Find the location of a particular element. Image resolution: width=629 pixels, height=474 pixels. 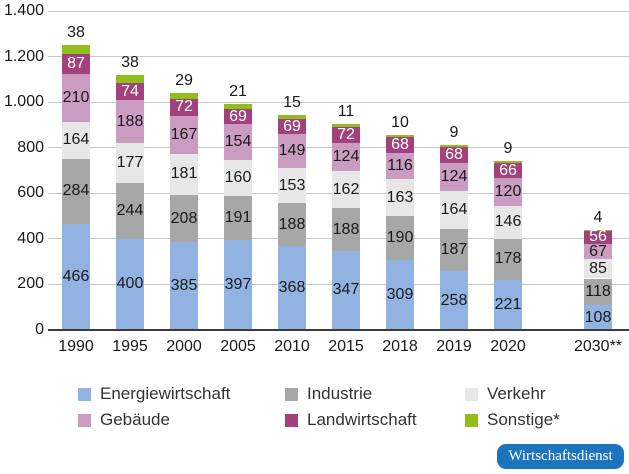

legend-item-verkehr: Verkehr is located at coordinates (505, 393).